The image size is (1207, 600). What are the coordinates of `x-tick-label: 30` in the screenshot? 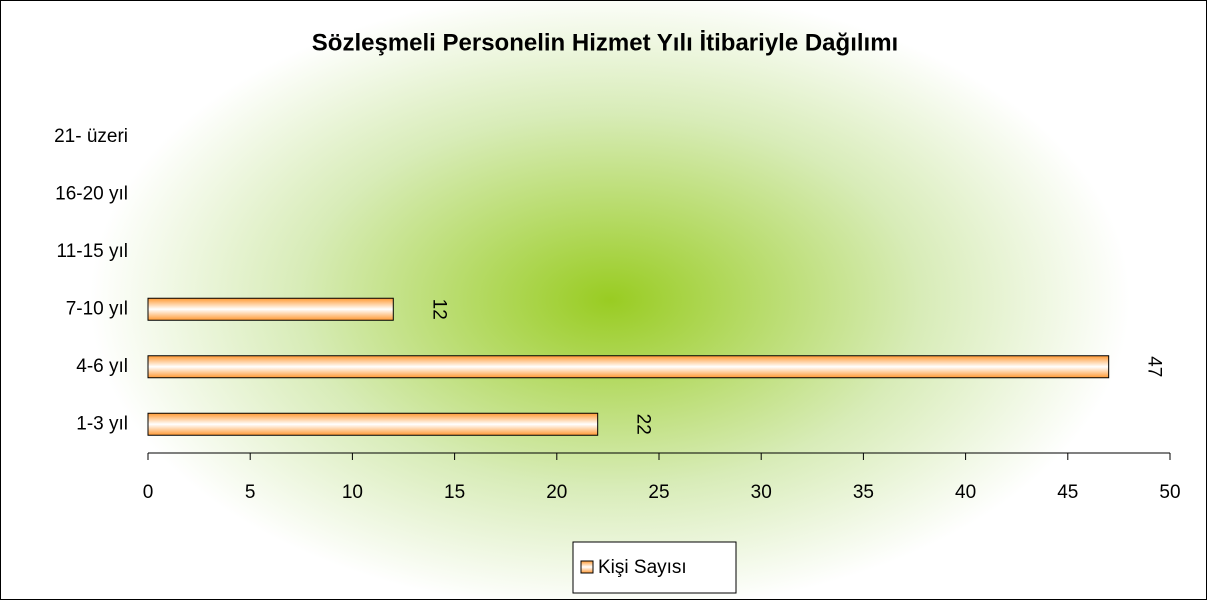 It's located at (761, 492).